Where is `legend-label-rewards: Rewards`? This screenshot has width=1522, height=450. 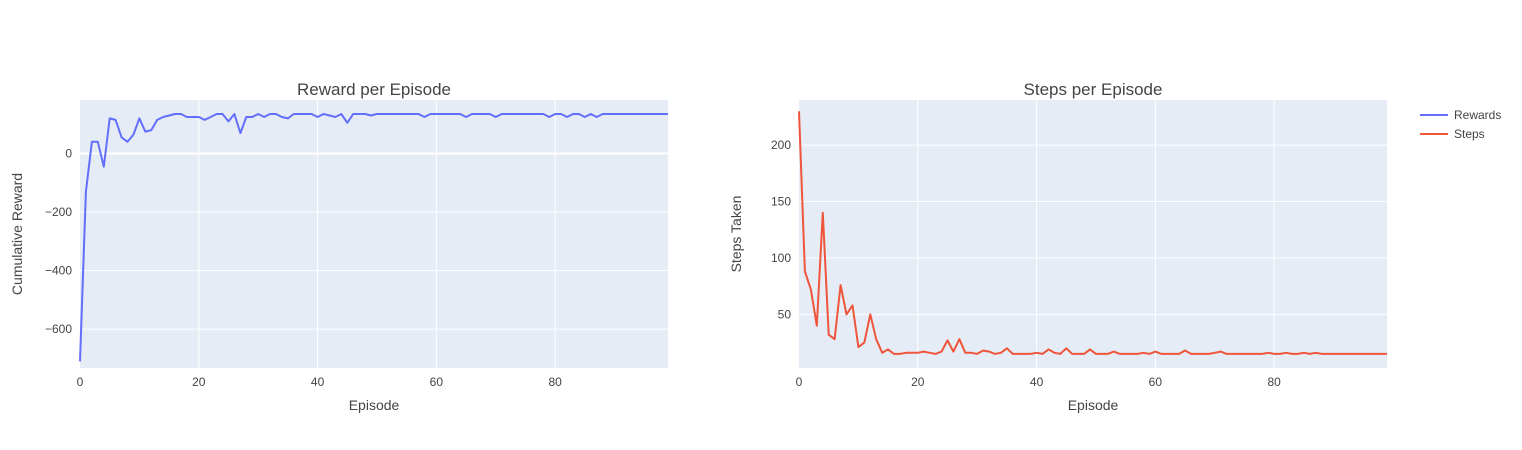 legend-label-rewards: Rewards is located at coordinates (1477, 115).